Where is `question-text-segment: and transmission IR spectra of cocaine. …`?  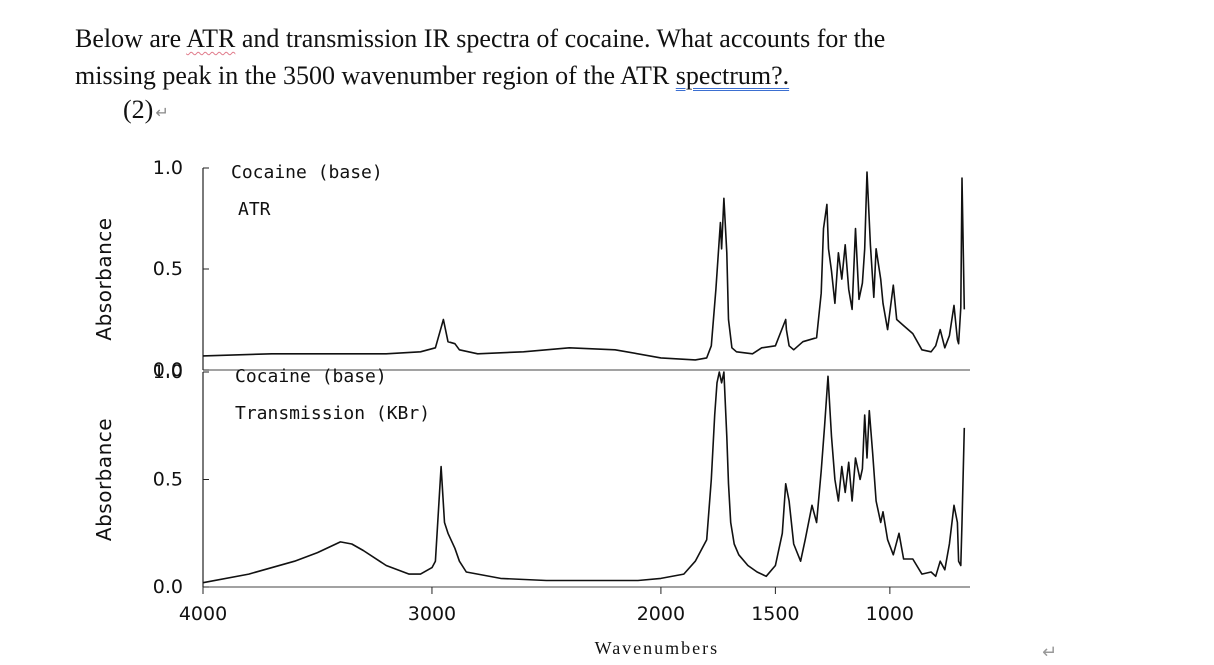 question-text-segment: and transmission IR spectra of cocaine. … is located at coordinates (560, 38).